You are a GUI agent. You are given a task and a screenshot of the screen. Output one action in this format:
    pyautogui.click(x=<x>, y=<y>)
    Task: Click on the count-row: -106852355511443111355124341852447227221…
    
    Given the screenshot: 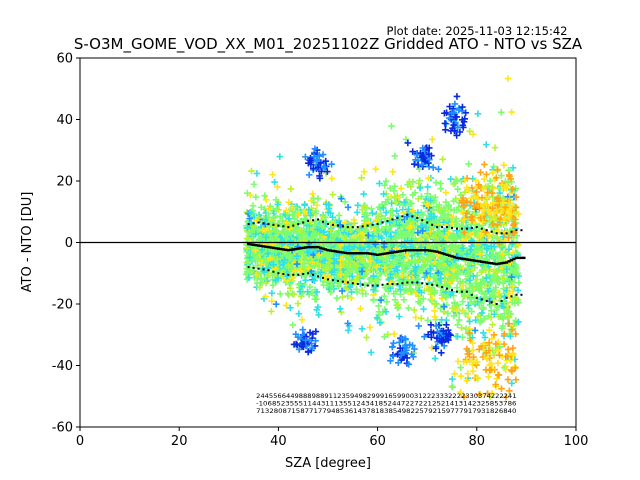 What is the action you would take?
    pyautogui.click(x=386, y=403)
    